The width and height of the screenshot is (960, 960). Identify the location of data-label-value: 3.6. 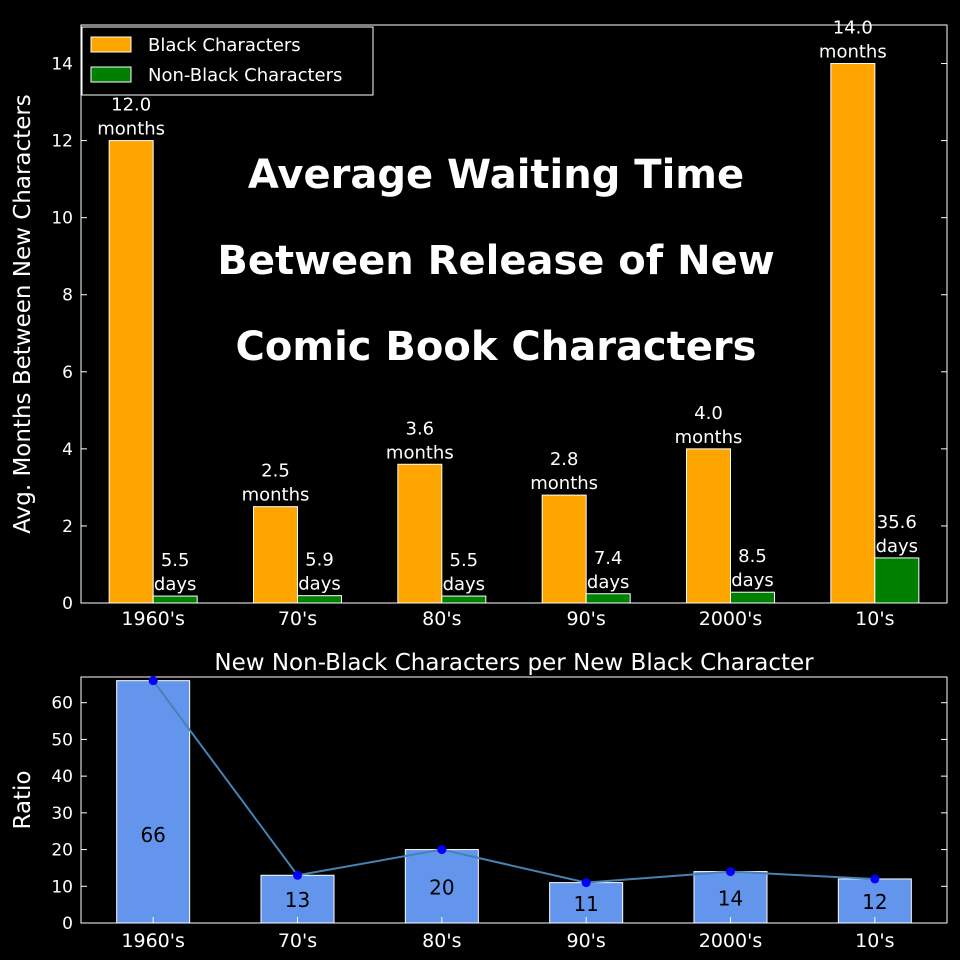
(420, 428).